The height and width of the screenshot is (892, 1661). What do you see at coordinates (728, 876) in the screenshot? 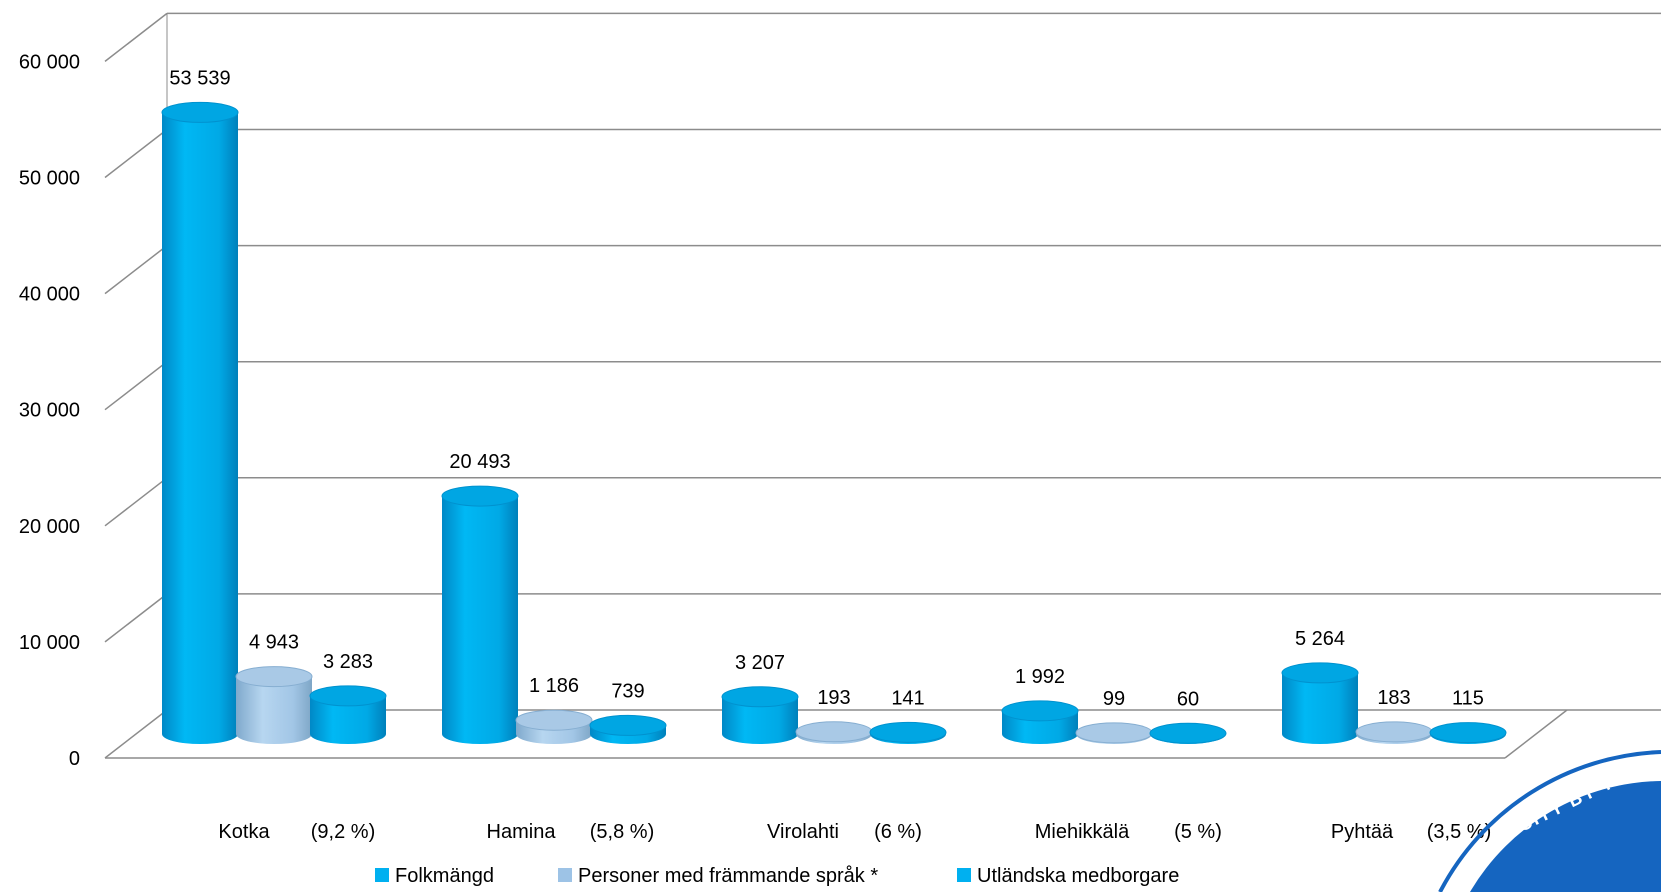
I see `legend-label: Personer med främmande språk *` at bounding box center [728, 876].